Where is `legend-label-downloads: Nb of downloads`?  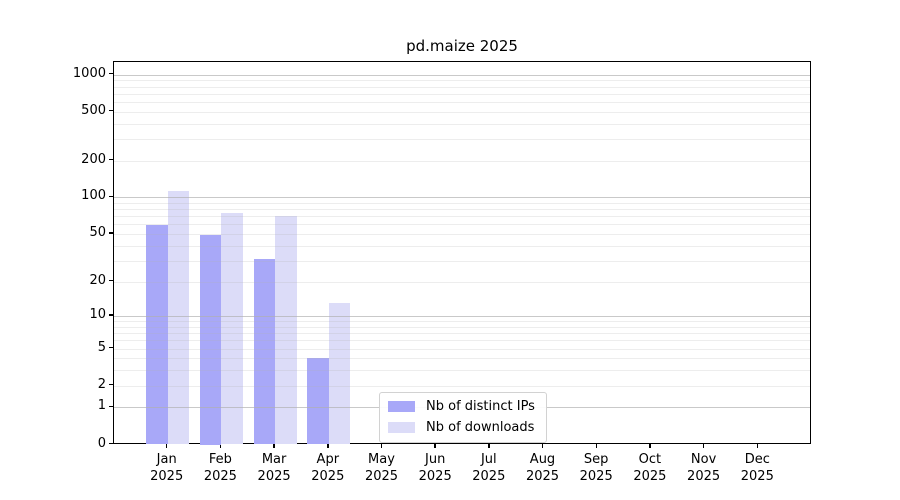
legend-label-downloads: Nb of downloads is located at coordinates (480, 427).